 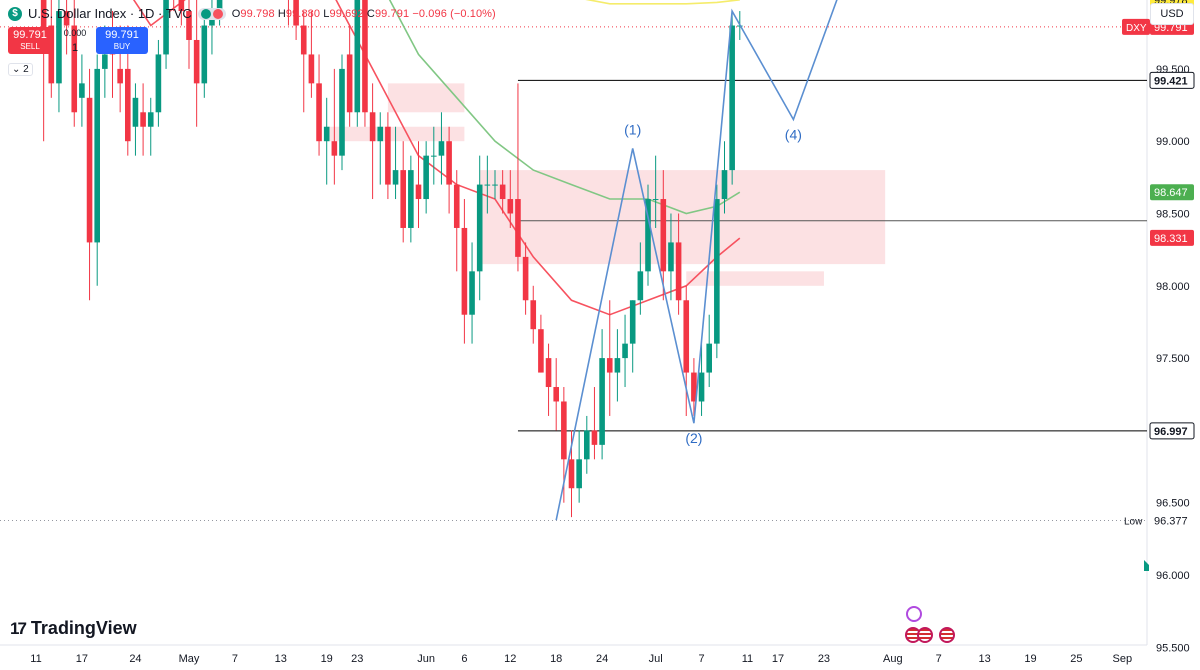 What do you see at coordinates (1173, 287) in the screenshot?
I see `price-tick-label: 98.000` at bounding box center [1173, 287].